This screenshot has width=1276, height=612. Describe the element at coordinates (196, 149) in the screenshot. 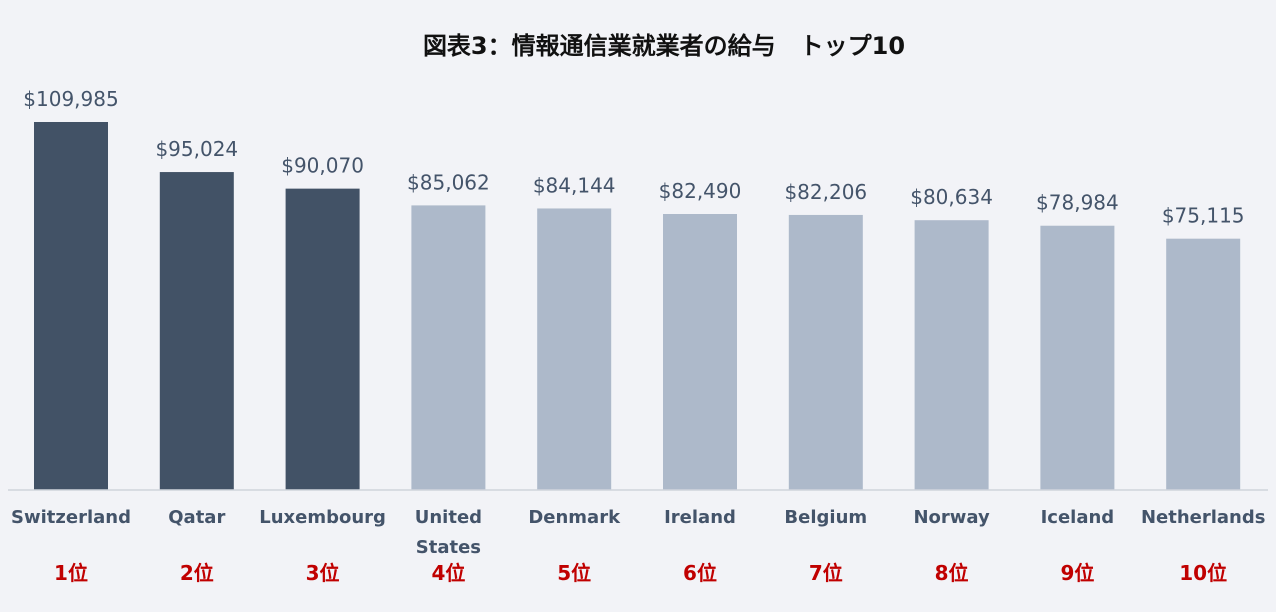

I see `value-label-1: $95,024` at that location.